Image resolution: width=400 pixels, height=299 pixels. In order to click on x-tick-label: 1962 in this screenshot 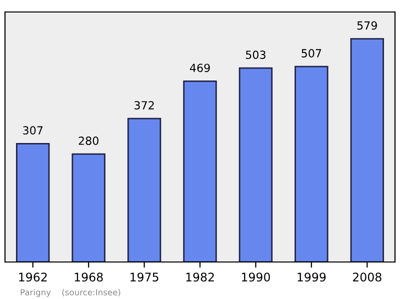, I will do `click(33, 277)`.